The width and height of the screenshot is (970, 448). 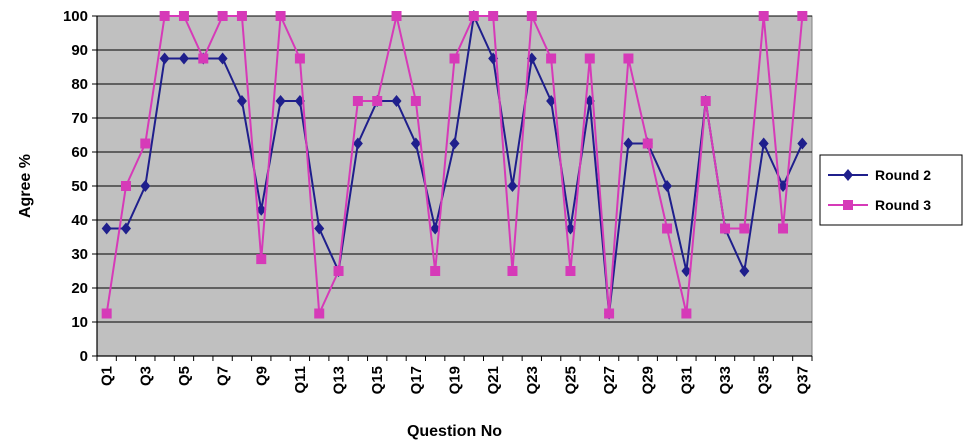 I want to click on x-axis-title: Question No, so click(x=454, y=431).